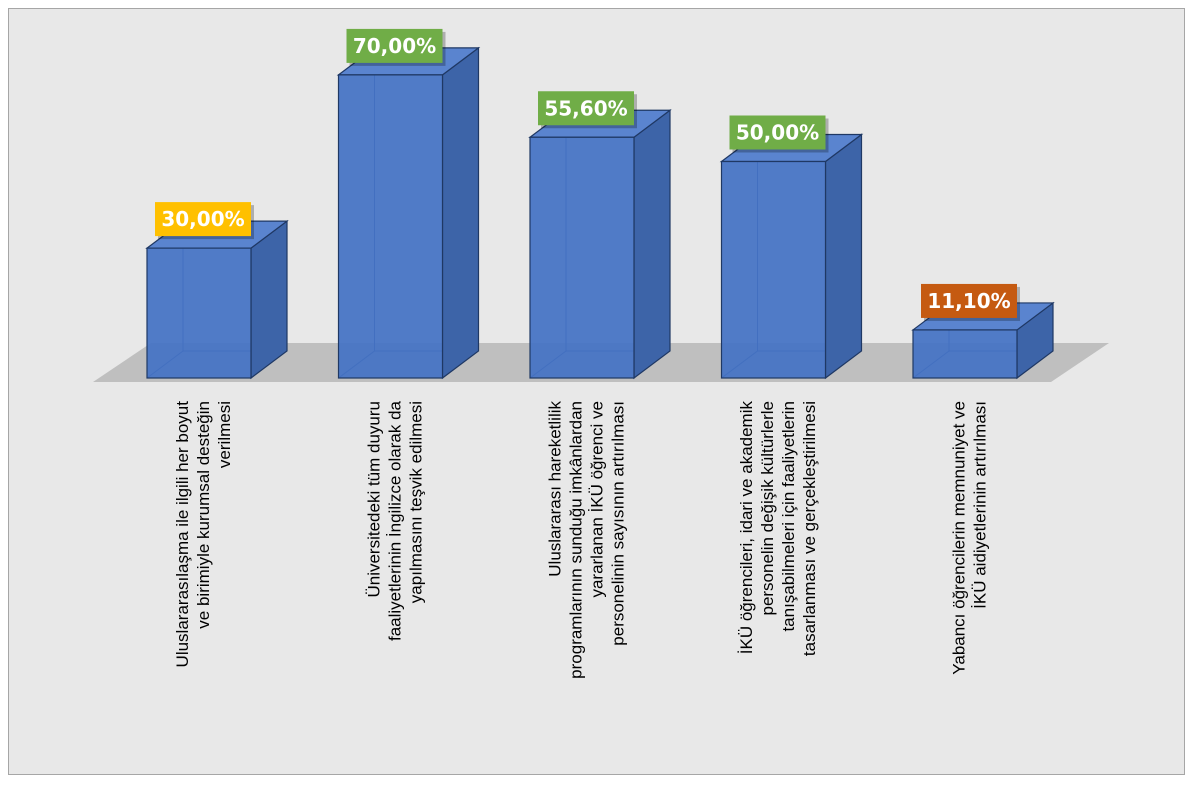  I want to click on bar-1: 30,00%, so click(217, 291).